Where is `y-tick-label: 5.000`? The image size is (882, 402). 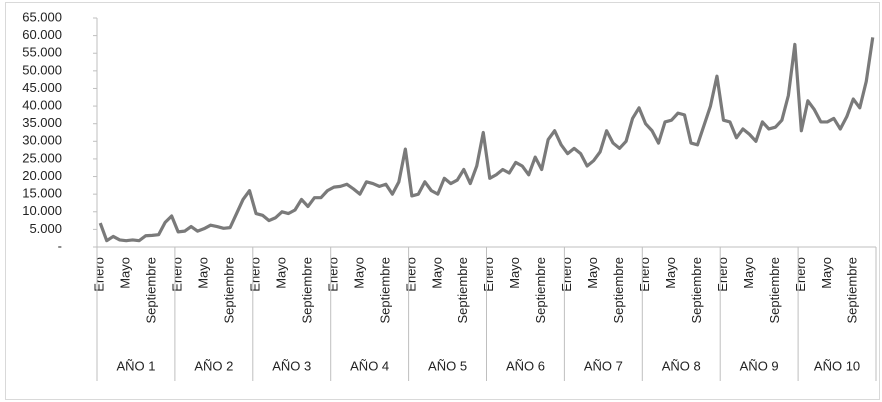 y-tick-label: 5.000 is located at coordinates (45, 228).